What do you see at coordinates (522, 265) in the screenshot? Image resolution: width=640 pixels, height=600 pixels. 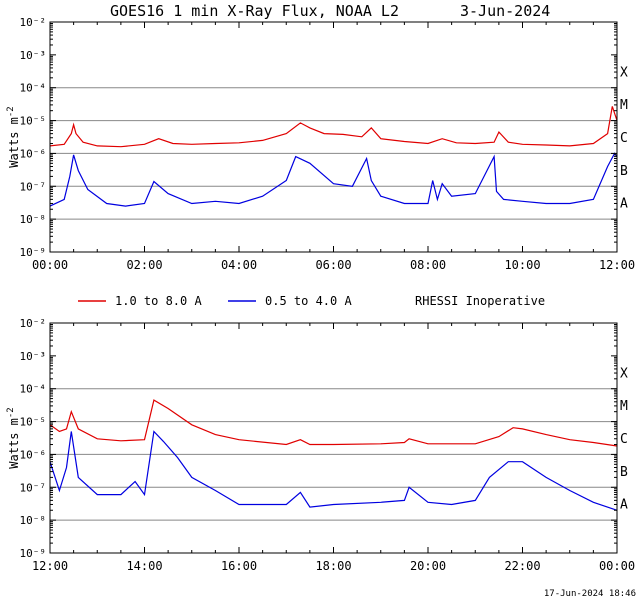 I see `x-tick-label: 10:00` at bounding box center [522, 265].